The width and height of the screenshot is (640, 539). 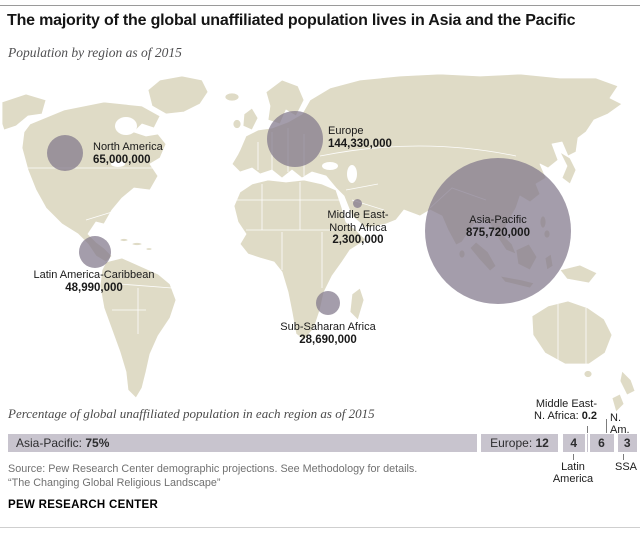 What do you see at coordinates (237, 124) in the screenshot?
I see `landmass-ireland` at bounding box center [237, 124].